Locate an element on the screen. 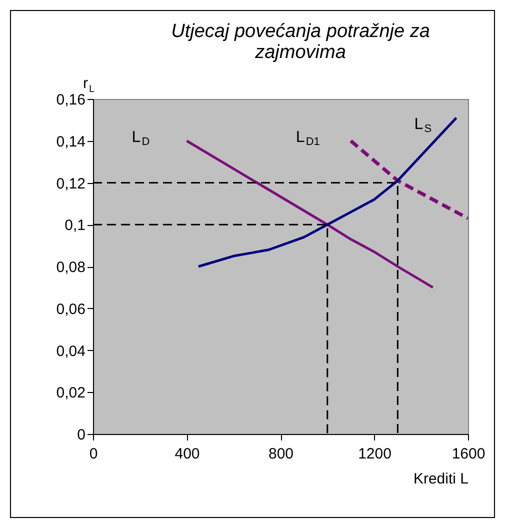 The height and width of the screenshot is (531, 507). x-tick-label: 800 is located at coordinates (281, 454).